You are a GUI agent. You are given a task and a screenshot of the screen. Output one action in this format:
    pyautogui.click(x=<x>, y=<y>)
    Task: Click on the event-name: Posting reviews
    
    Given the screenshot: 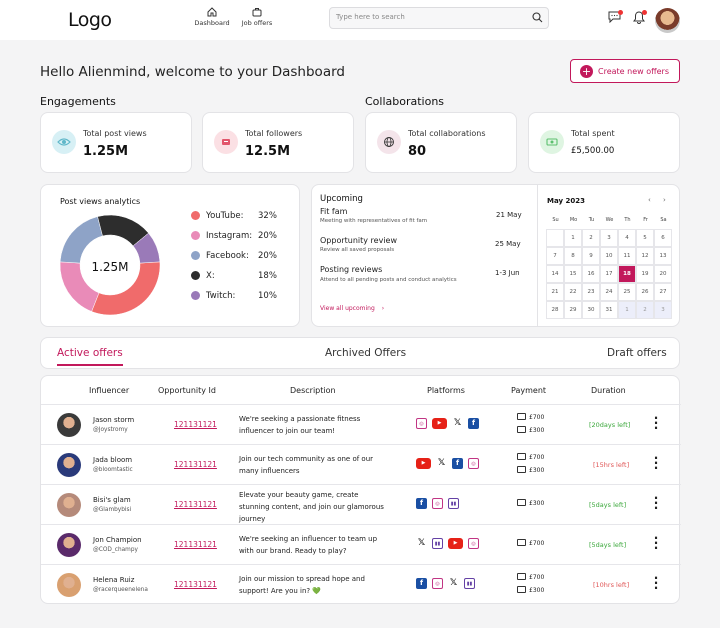 What is the action you would take?
    pyautogui.click(x=351, y=269)
    